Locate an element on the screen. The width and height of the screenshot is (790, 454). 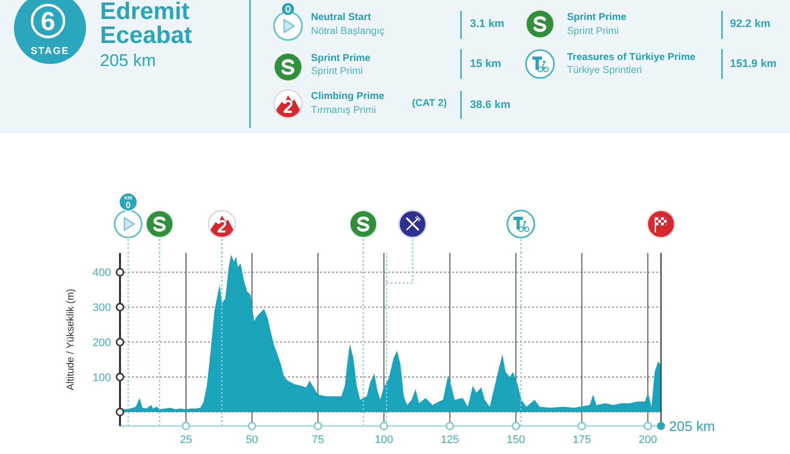
y-axis-title: Altitude / Yükseklik (m) is located at coordinates (71, 339).